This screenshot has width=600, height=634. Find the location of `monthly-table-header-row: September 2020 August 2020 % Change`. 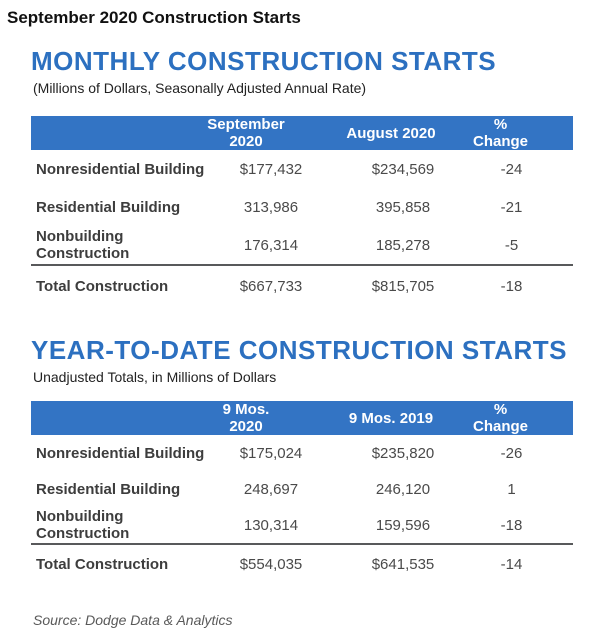

monthly-table-header-row: September 2020 August 2020 % Change is located at coordinates (302, 133).